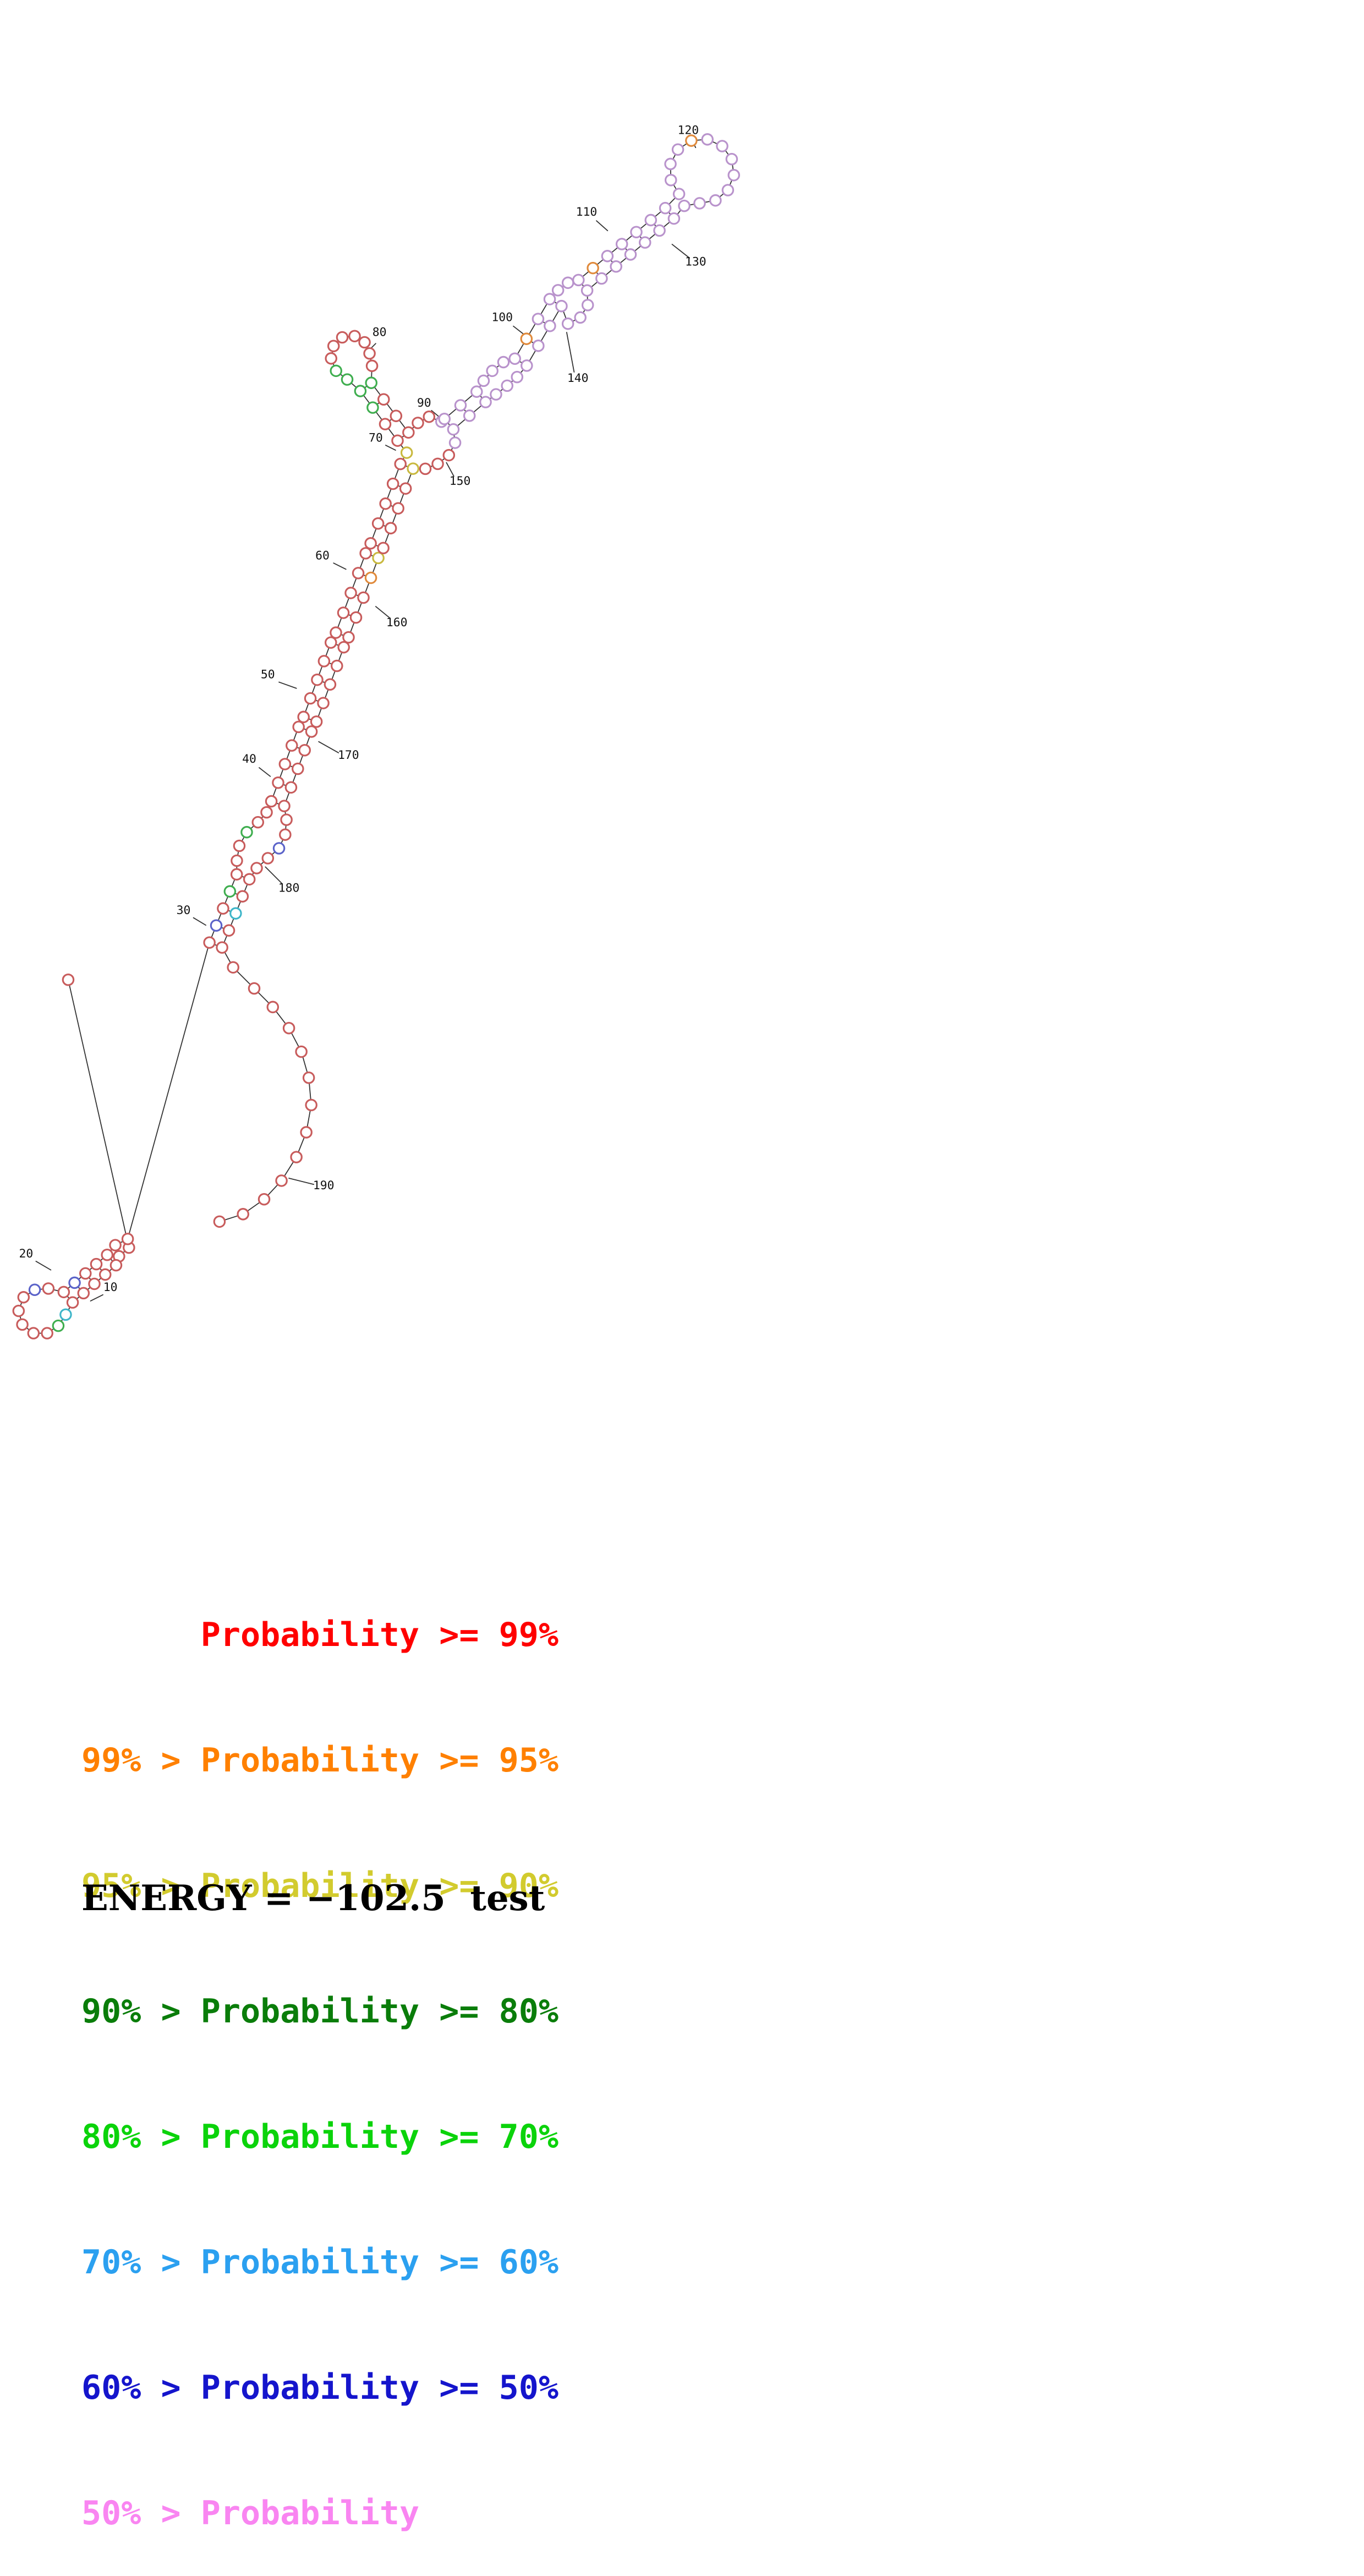 The image size is (1364, 2576). I want to click on position-label-40: 40, so click(249, 759).